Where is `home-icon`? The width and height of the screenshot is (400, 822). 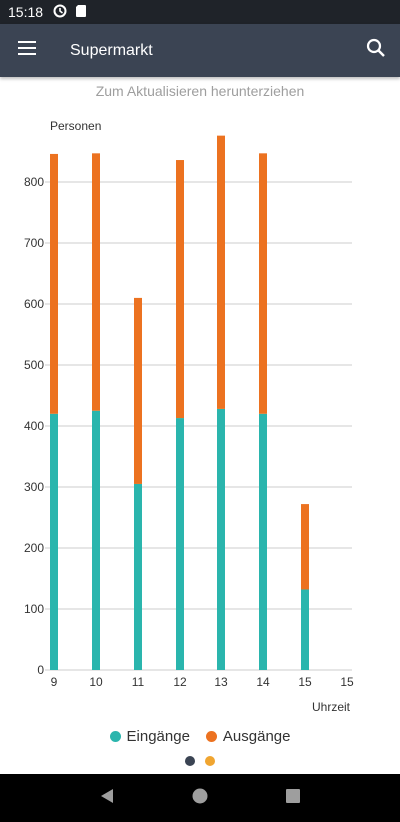 home-icon is located at coordinates (200, 798).